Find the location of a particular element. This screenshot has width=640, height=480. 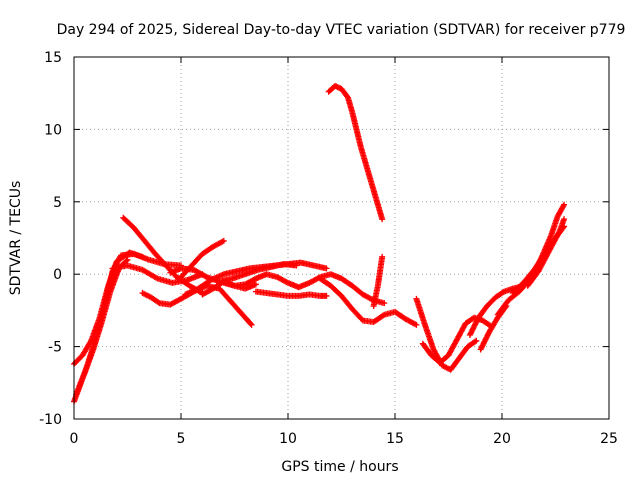

series-arc-mid-b is located at coordinates (202, 259).